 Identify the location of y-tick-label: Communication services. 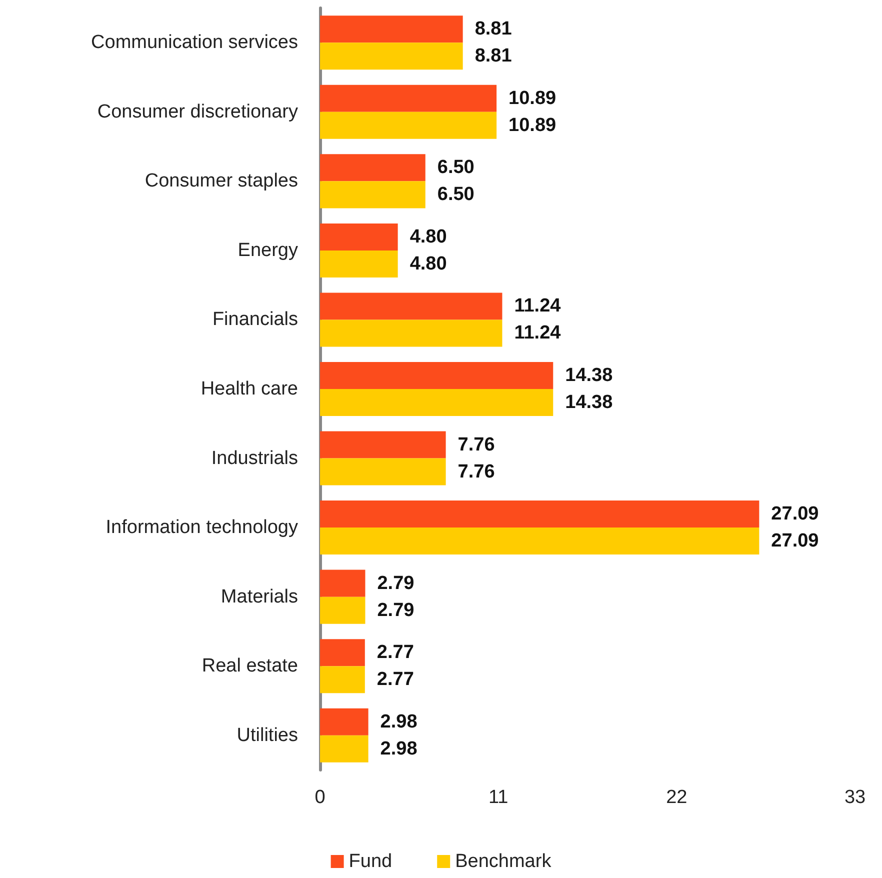
(194, 43).